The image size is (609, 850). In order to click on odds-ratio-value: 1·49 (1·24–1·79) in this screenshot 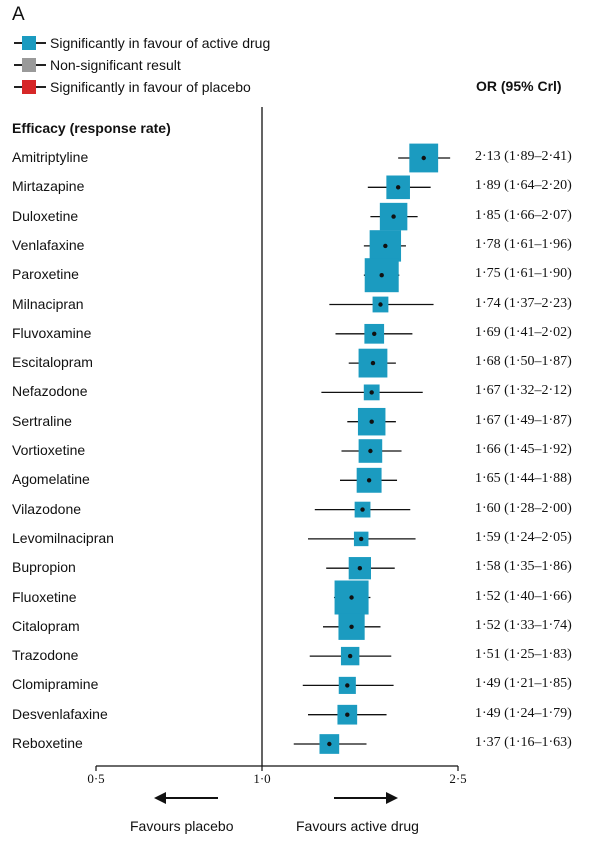, I will do `click(523, 713)`.